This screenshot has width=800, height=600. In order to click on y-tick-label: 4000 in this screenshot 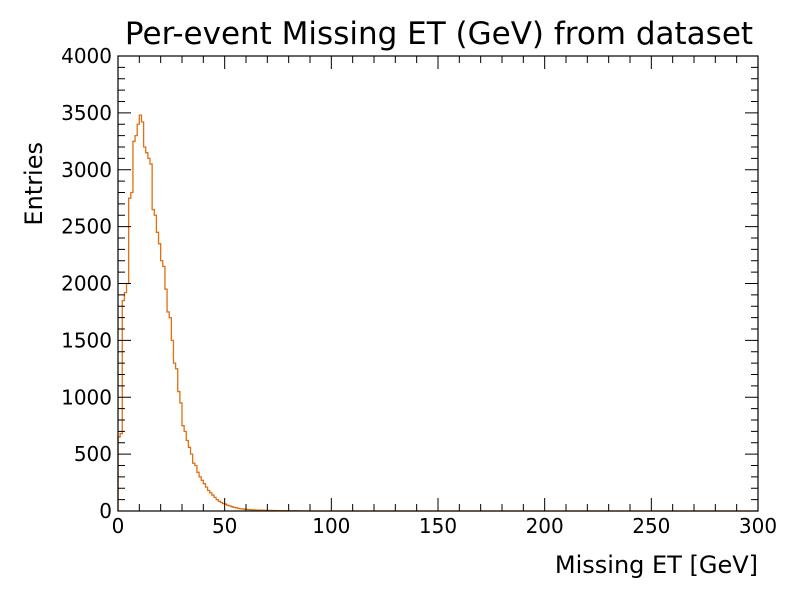, I will do `click(86, 56)`.